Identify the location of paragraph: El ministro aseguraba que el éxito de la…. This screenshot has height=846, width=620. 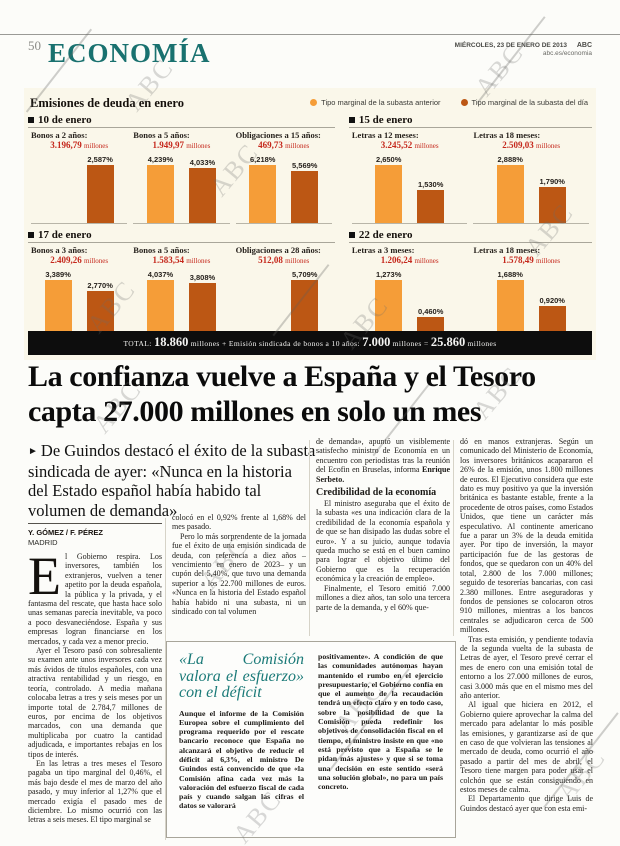
(383, 541).